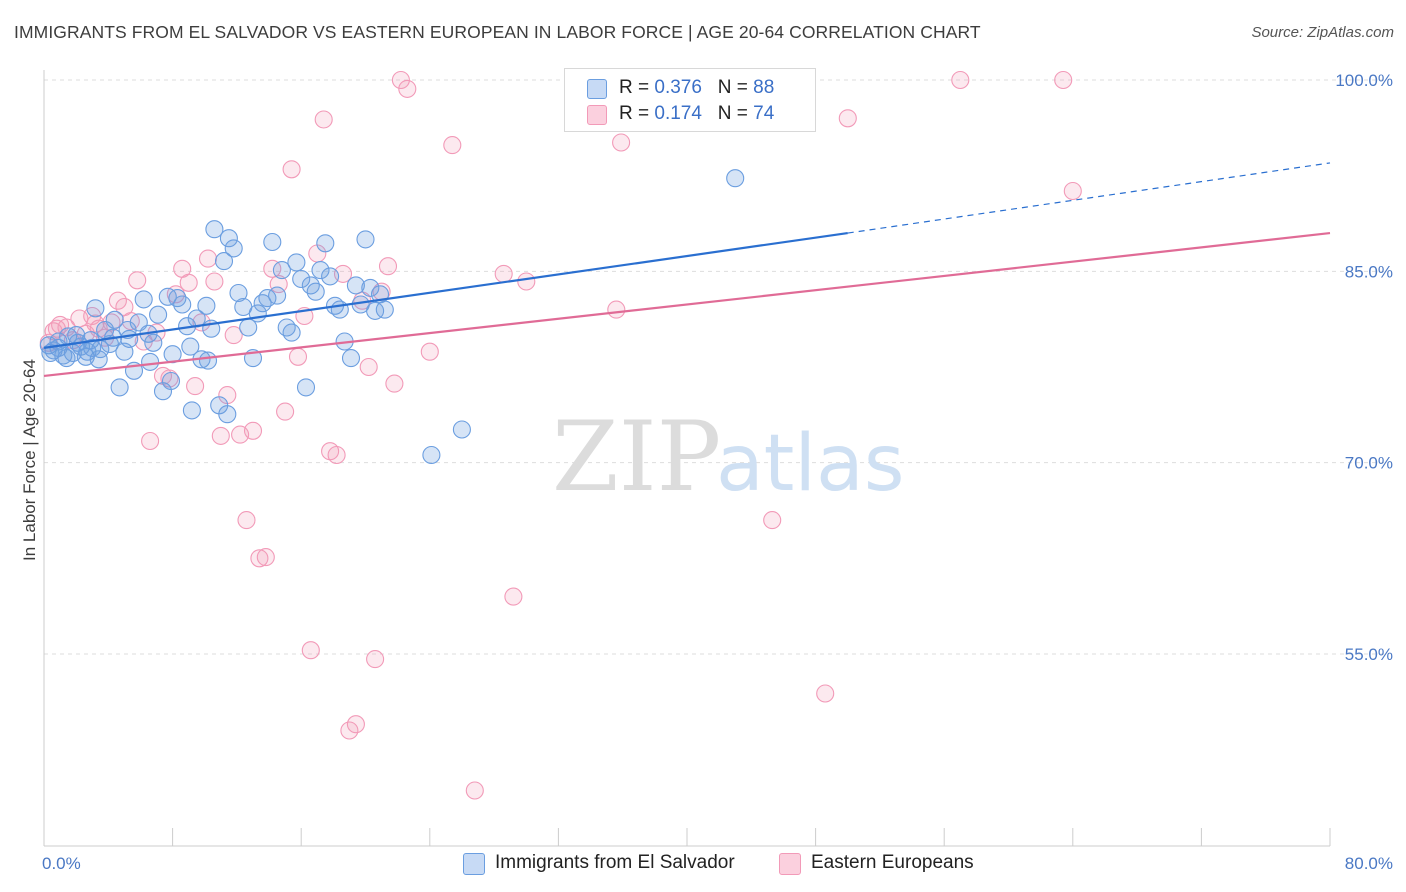 This screenshot has width=1406, height=892. What do you see at coordinates (1369, 271) in the screenshot?
I see `y-tick-label: 85.0%` at bounding box center [1369, 271].